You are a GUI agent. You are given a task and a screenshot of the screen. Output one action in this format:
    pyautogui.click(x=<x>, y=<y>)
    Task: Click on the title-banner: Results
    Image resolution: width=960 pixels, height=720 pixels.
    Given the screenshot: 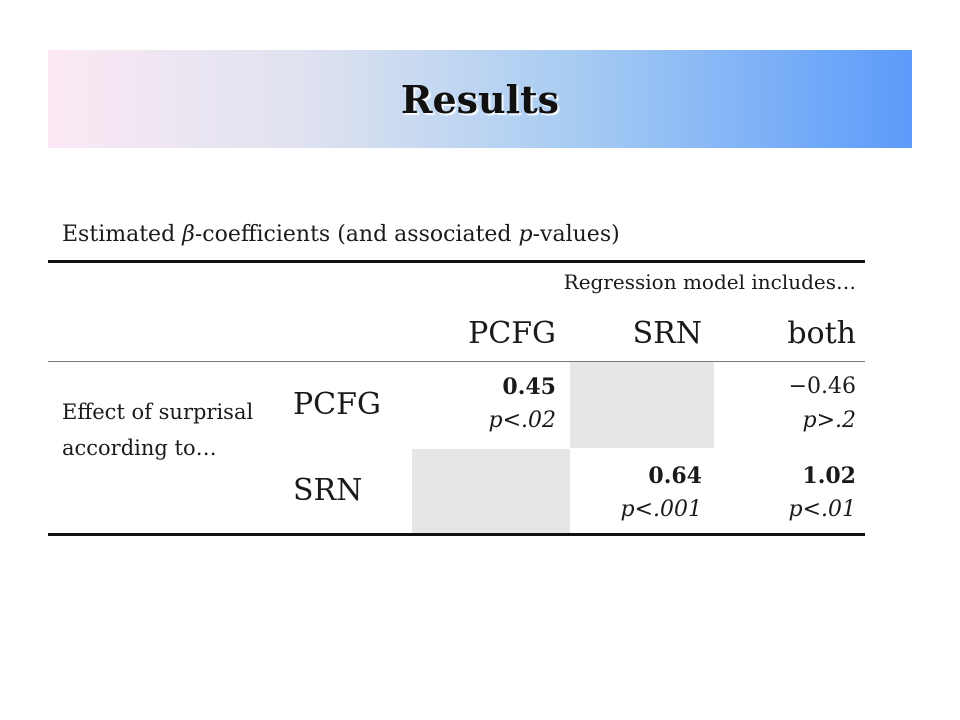 What is the action you would take?
    pyautogui.click(x=480, y=99)
    